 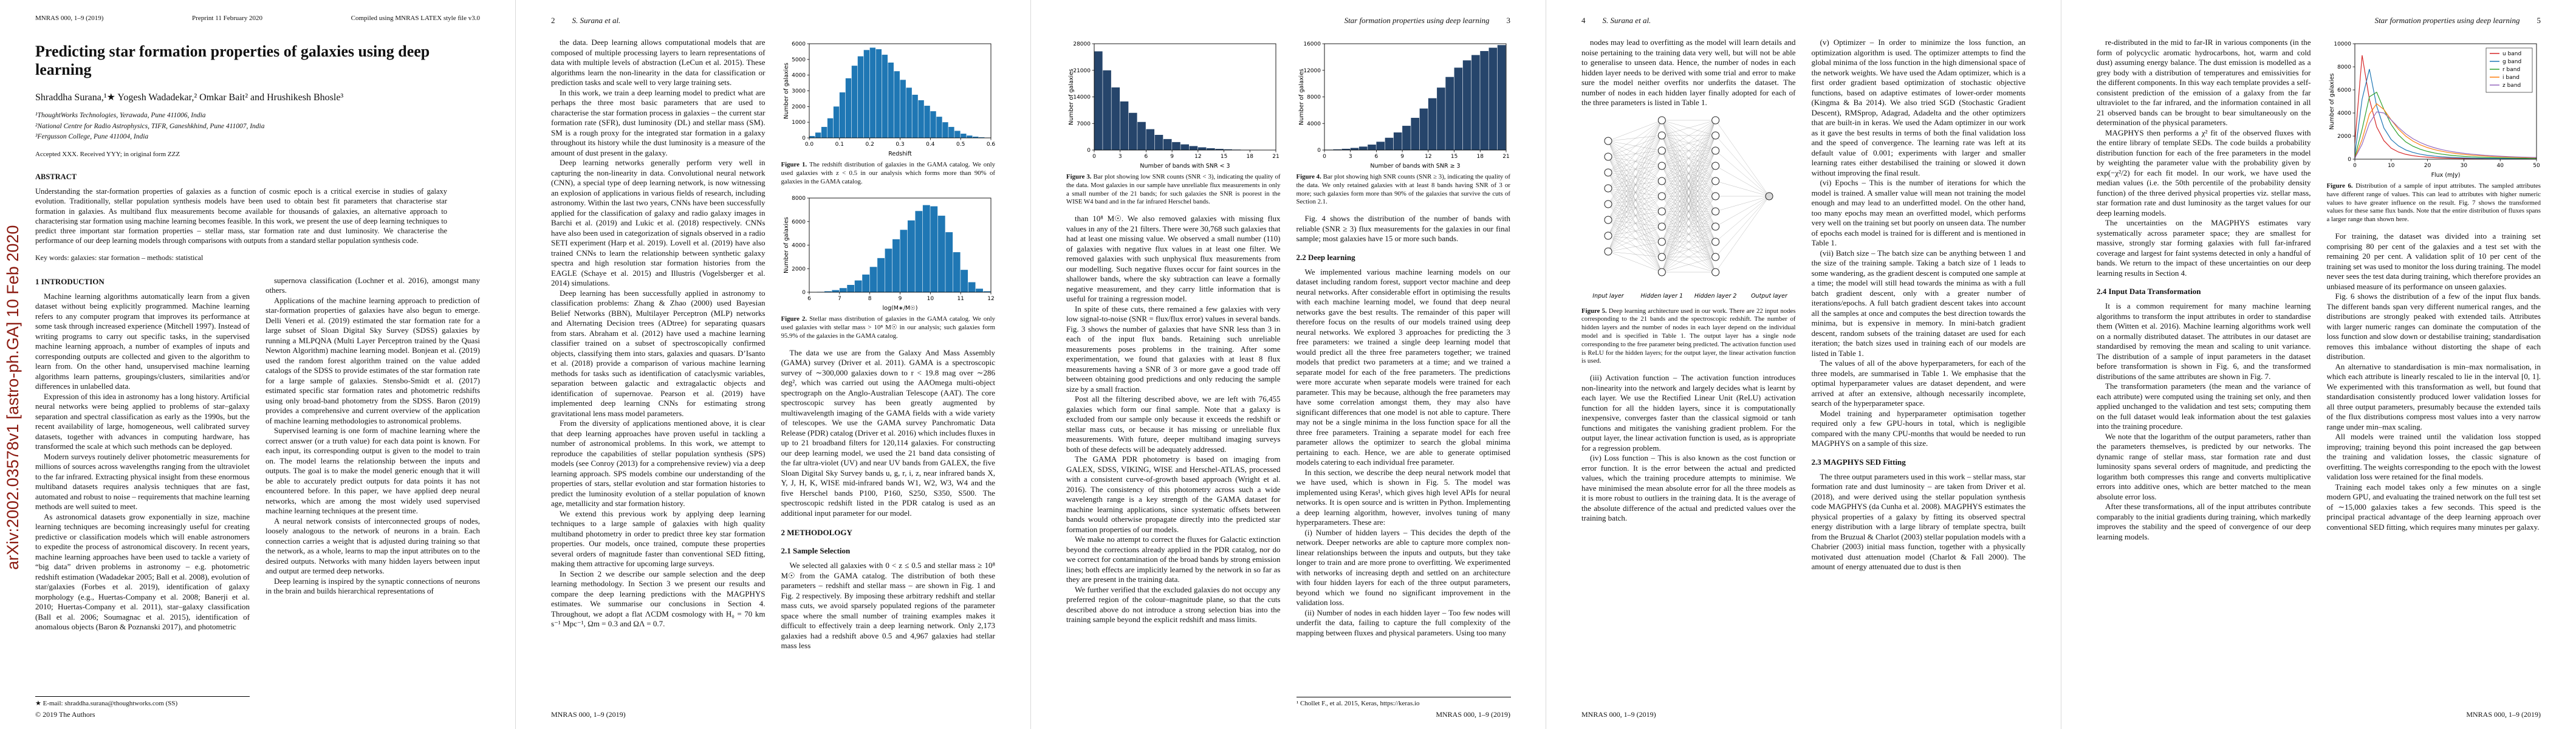 I want to click on paragraph: ³Fergusson College, Pune 411004, India, so click(x=92, y=136).